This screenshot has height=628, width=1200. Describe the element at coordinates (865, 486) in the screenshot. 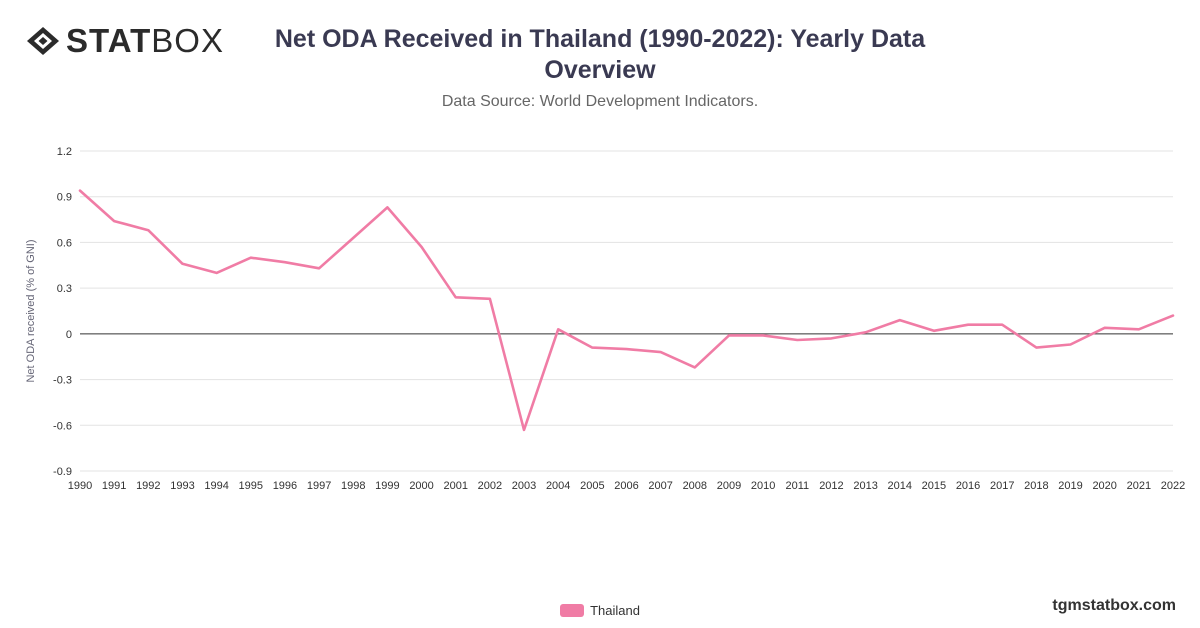

I see `x-tick-label: 2013` at that location.